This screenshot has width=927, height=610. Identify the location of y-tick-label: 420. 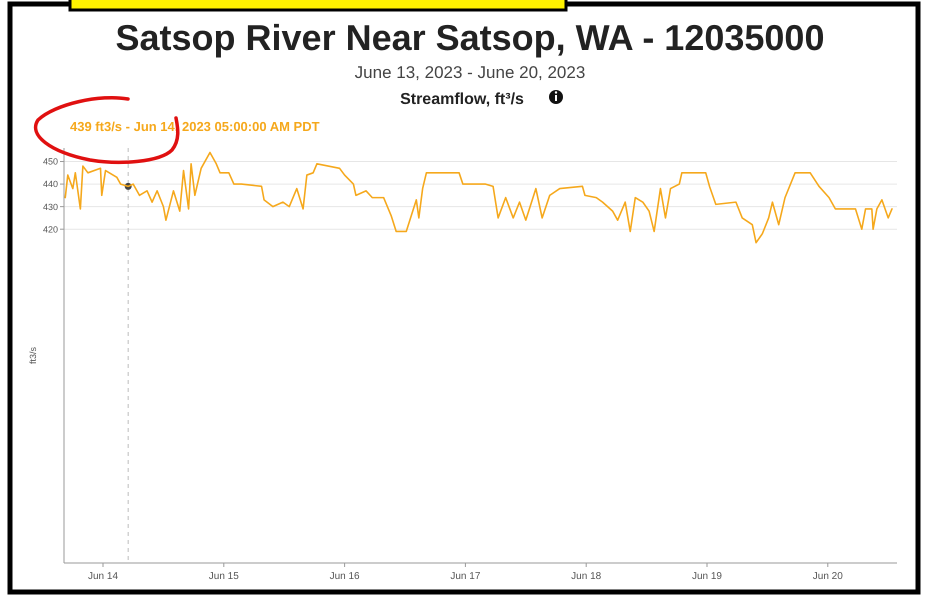
(50, 229).